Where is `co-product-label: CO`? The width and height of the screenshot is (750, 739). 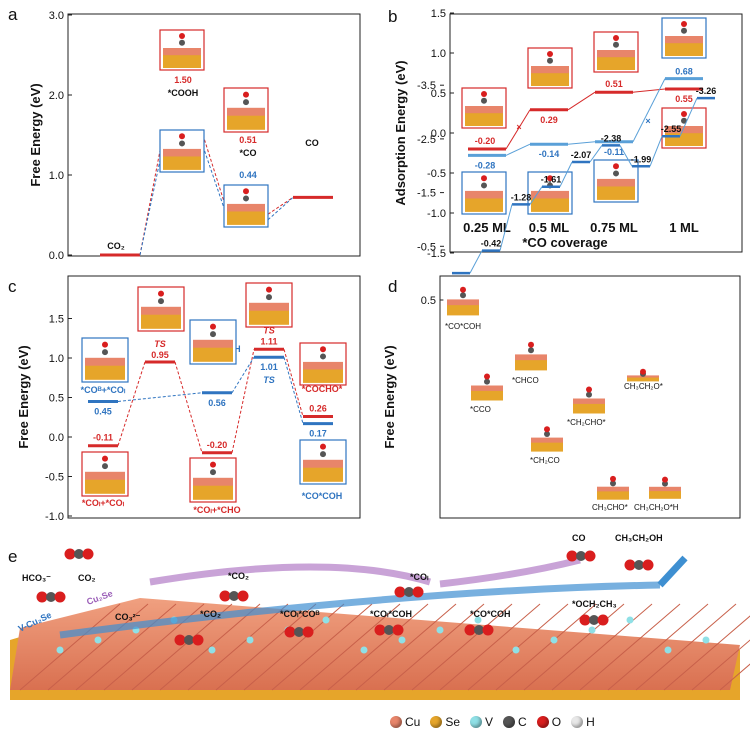 co-product-label: CO is located at coordinates (579, 538).